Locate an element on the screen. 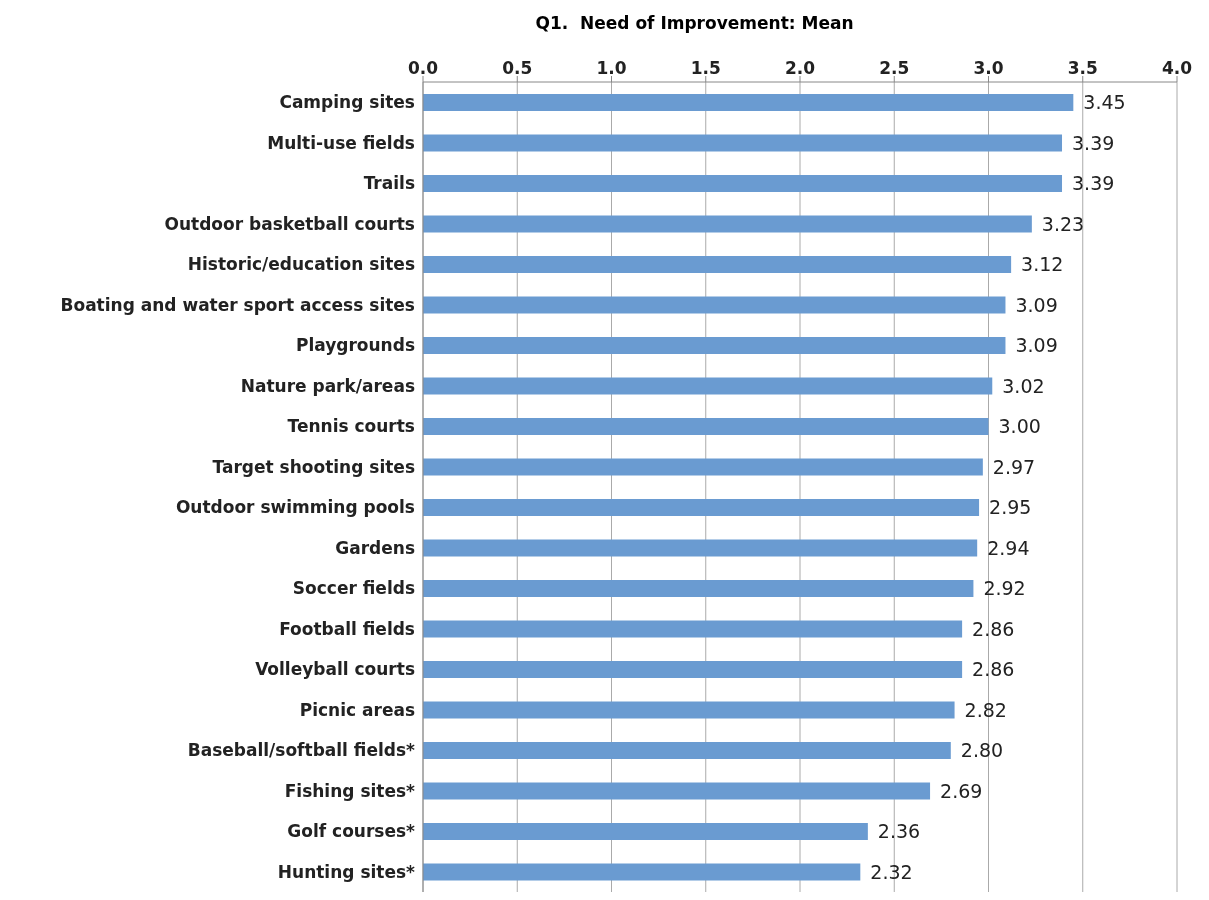 Image resolution: width=1209 pixels, height=900 pixels. x-tick-label: 2.0 is located at coordinates (800, 68).